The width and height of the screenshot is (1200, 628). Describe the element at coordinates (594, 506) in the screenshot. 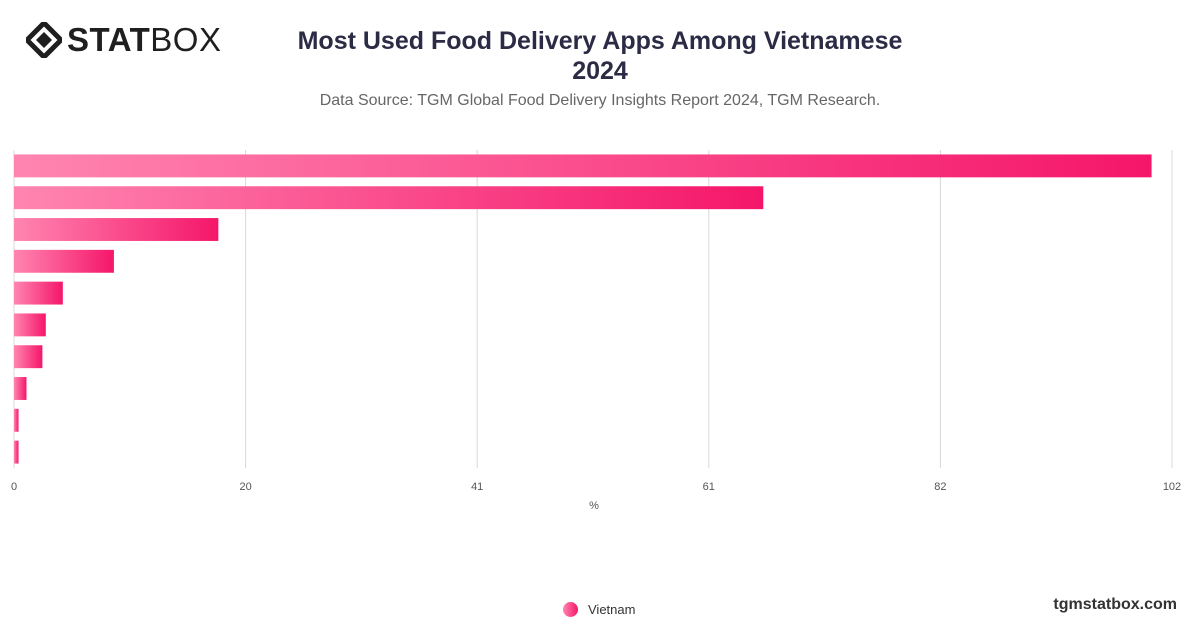

I see `x-axis-label: %` at that location.